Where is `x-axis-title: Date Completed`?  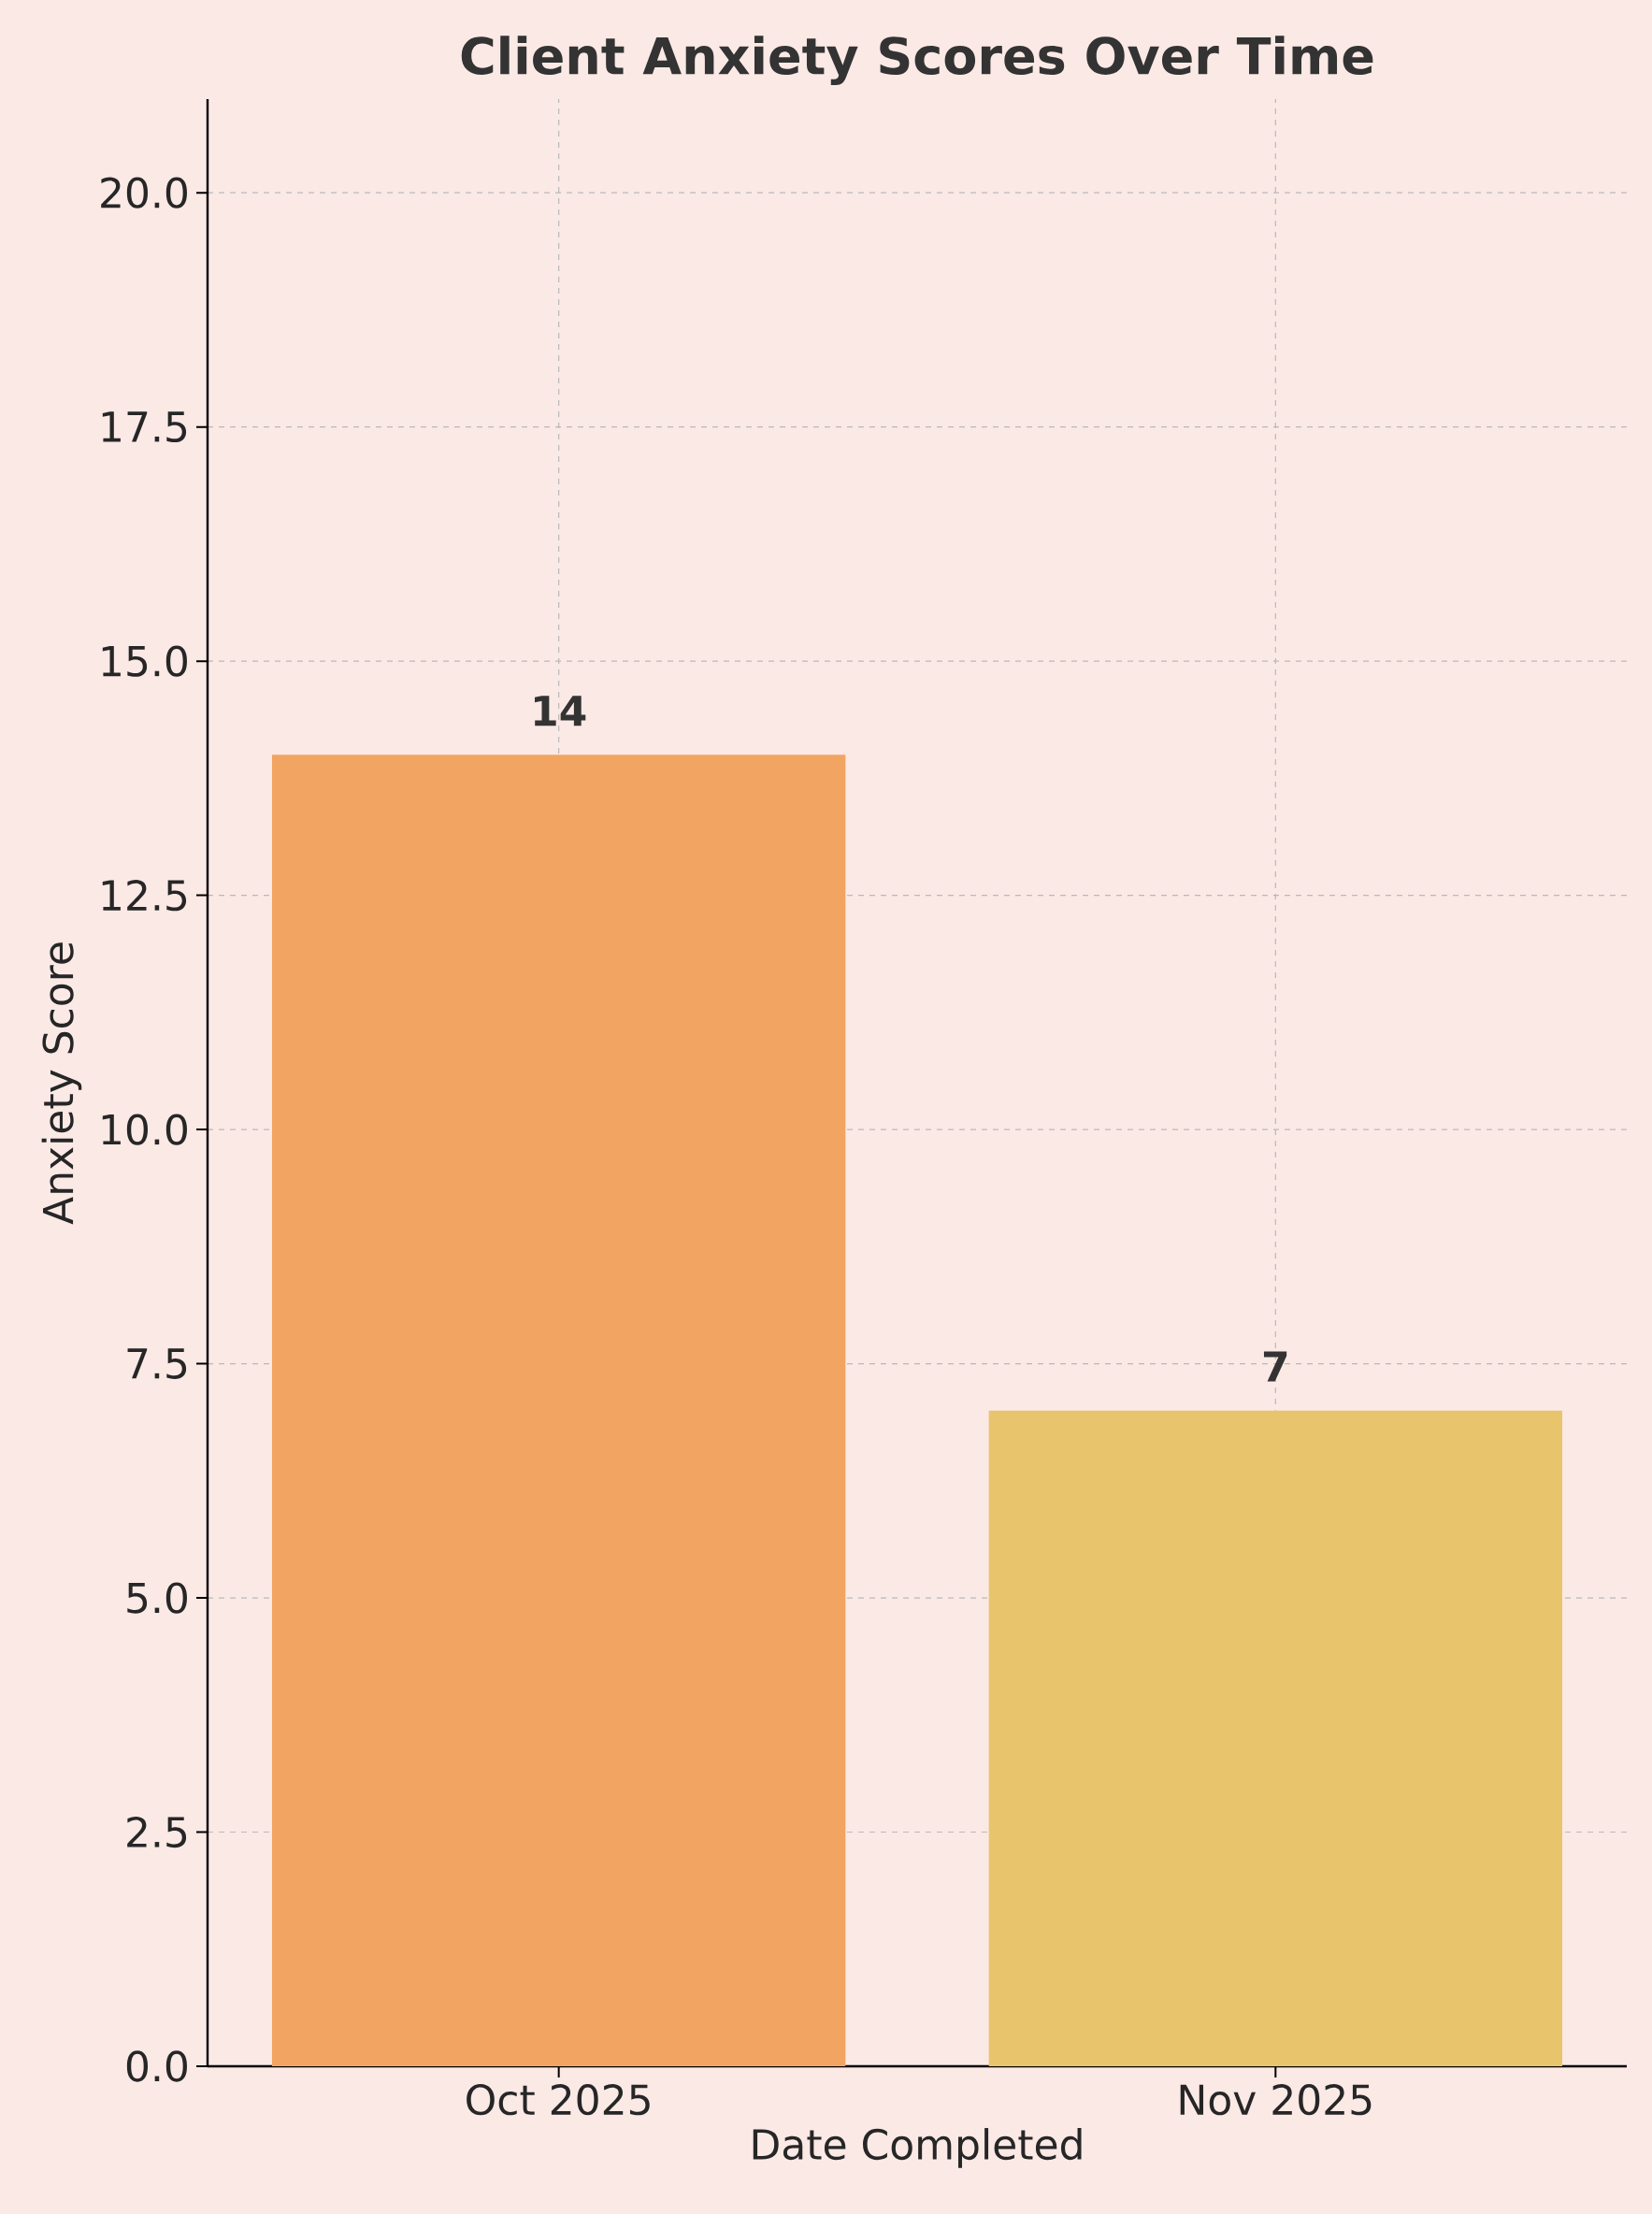 x-axis-title: Date Completed is located at coordinates (917, 2148).